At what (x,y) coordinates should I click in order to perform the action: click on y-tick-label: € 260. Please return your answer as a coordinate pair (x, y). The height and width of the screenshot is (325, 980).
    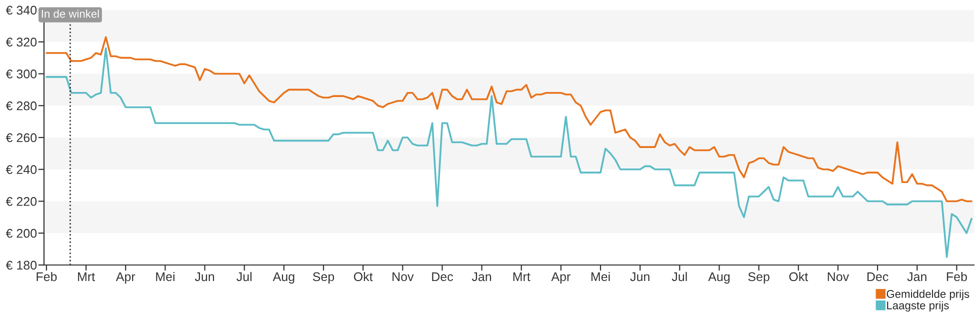
    Looking at the image, I should click on (21, 137).